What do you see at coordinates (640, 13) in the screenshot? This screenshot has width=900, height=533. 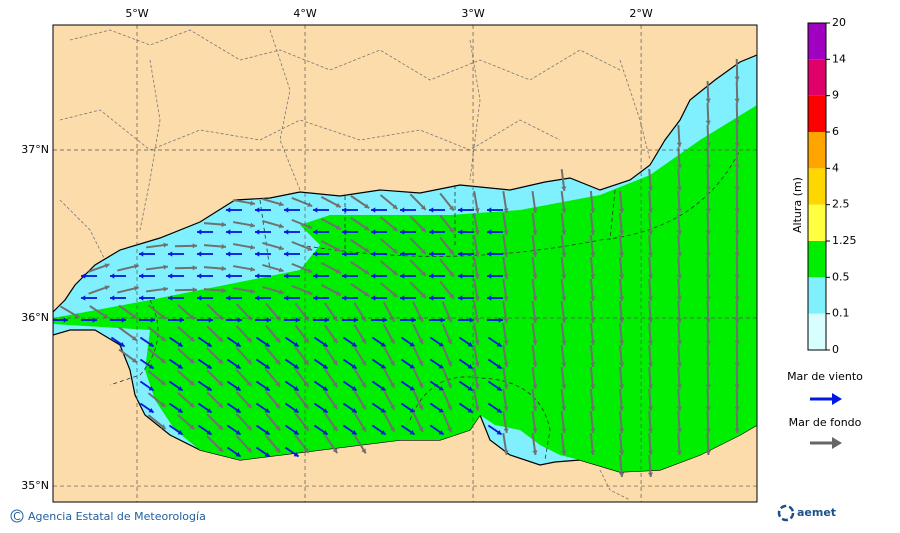 I see `lon-label: 2°W` at bounding box center [640, 13].